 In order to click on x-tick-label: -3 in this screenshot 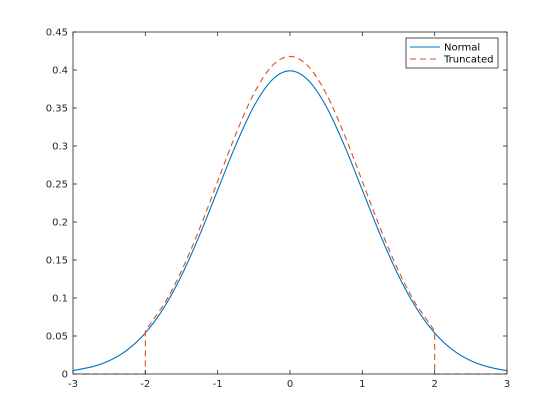, I will do `click(73, 384)`.